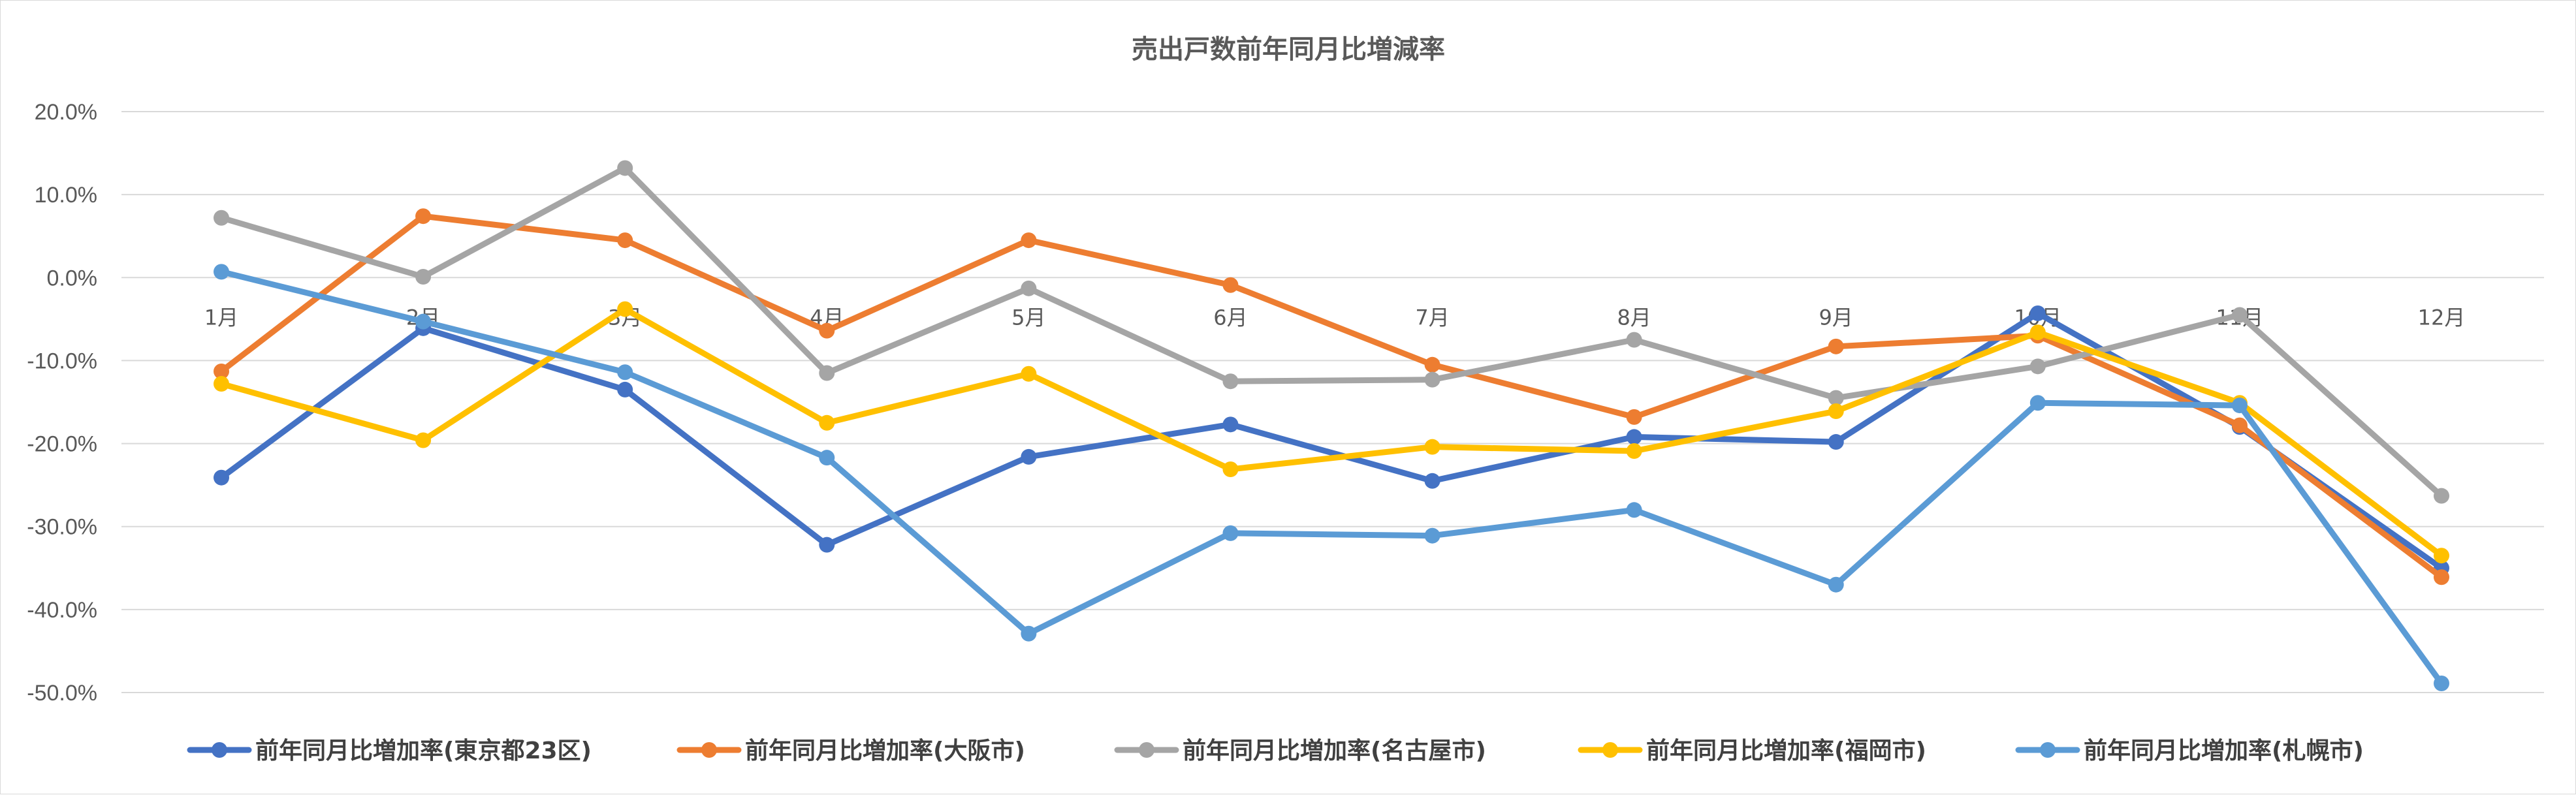 Image resolution: width=2576 pixels, height=795 pixels. What do you see at coordinates (62, 445) in the screenshot?
I see `y-tick-label: -20.0%` at bounding box center [62, 445].